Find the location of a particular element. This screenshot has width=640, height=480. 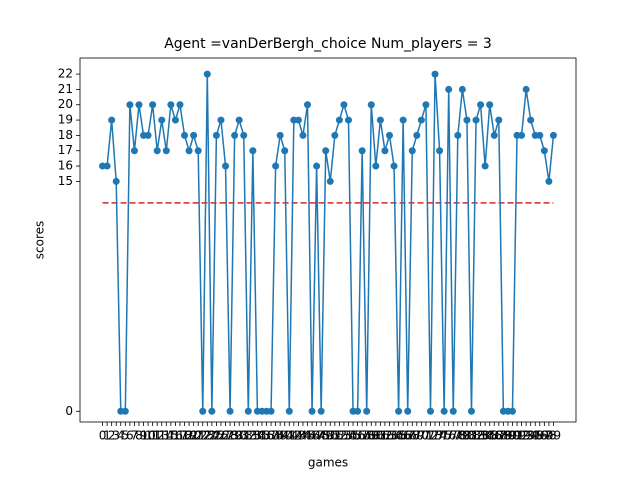

x-tick-label: 42 is located at coordinates (293, 436).